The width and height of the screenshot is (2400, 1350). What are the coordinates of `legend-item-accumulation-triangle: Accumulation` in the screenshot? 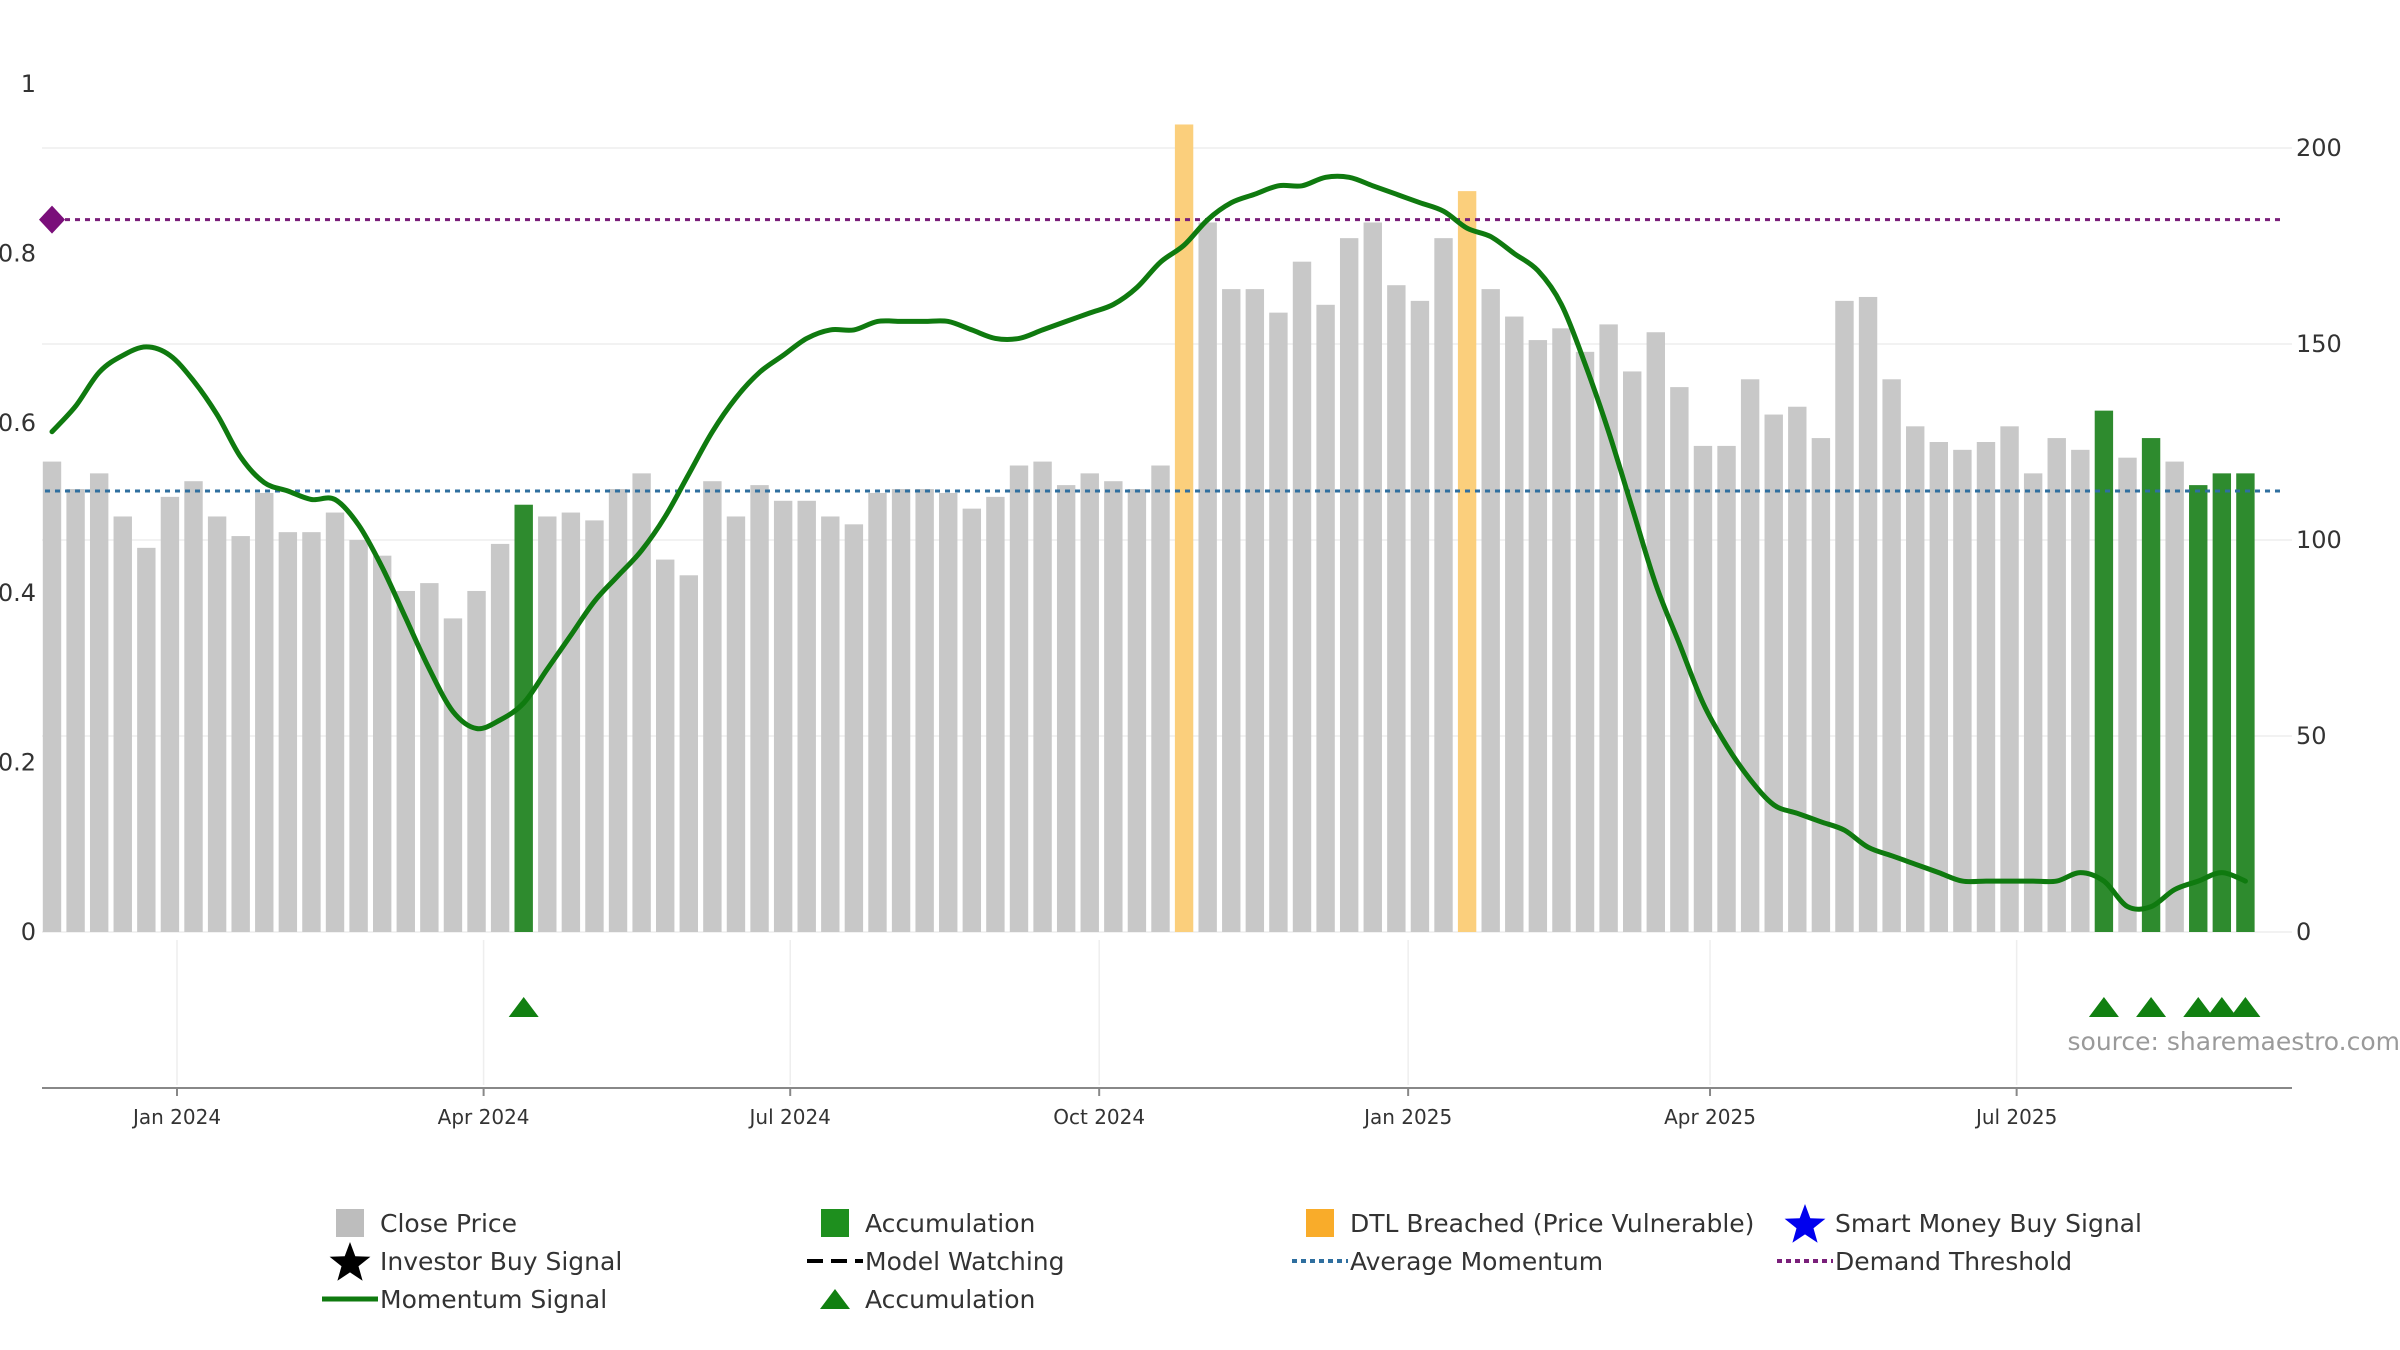 It's located at (920, 1299).